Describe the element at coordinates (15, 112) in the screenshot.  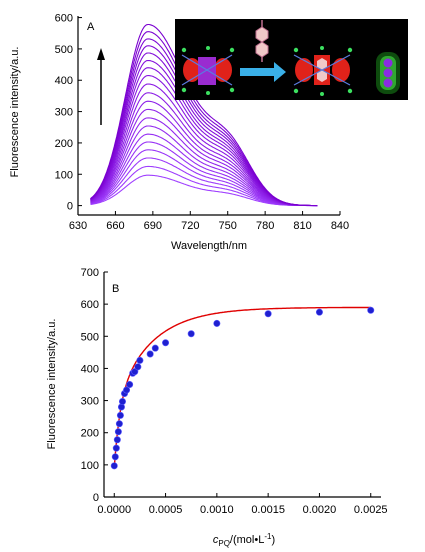
I see `panel-a-y-axis-label: Fluorescence intensity/a.u.` at that location.